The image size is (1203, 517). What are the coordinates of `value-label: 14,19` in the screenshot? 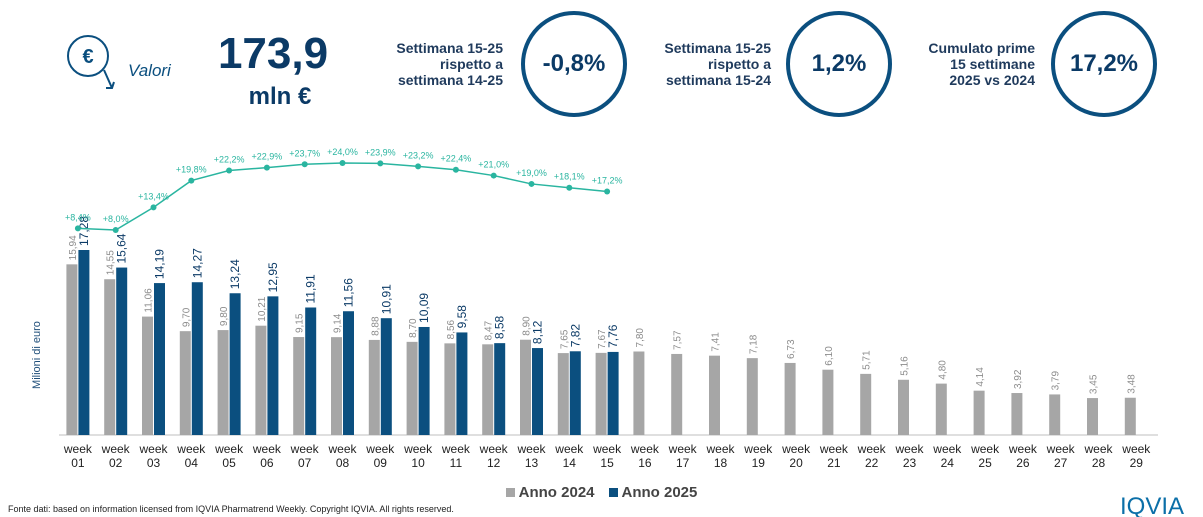 It's located at (160, 264).